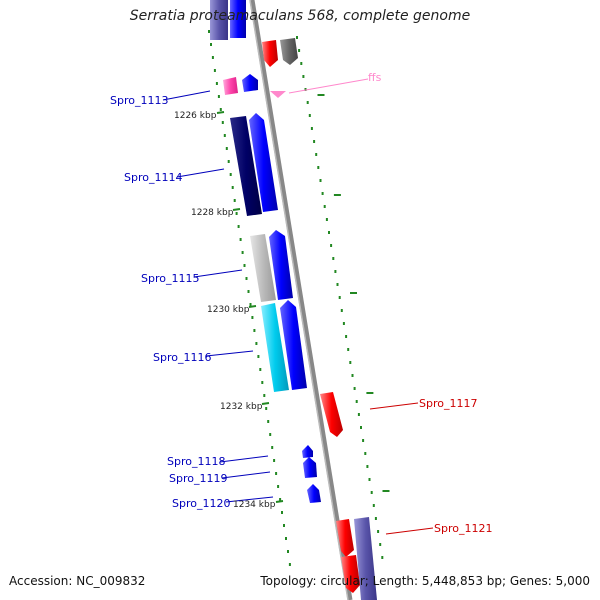  What do you see at coordinates (365, 558) in the screenshot?
I see `cds-1121-purple` at bounding box center [365, 558].